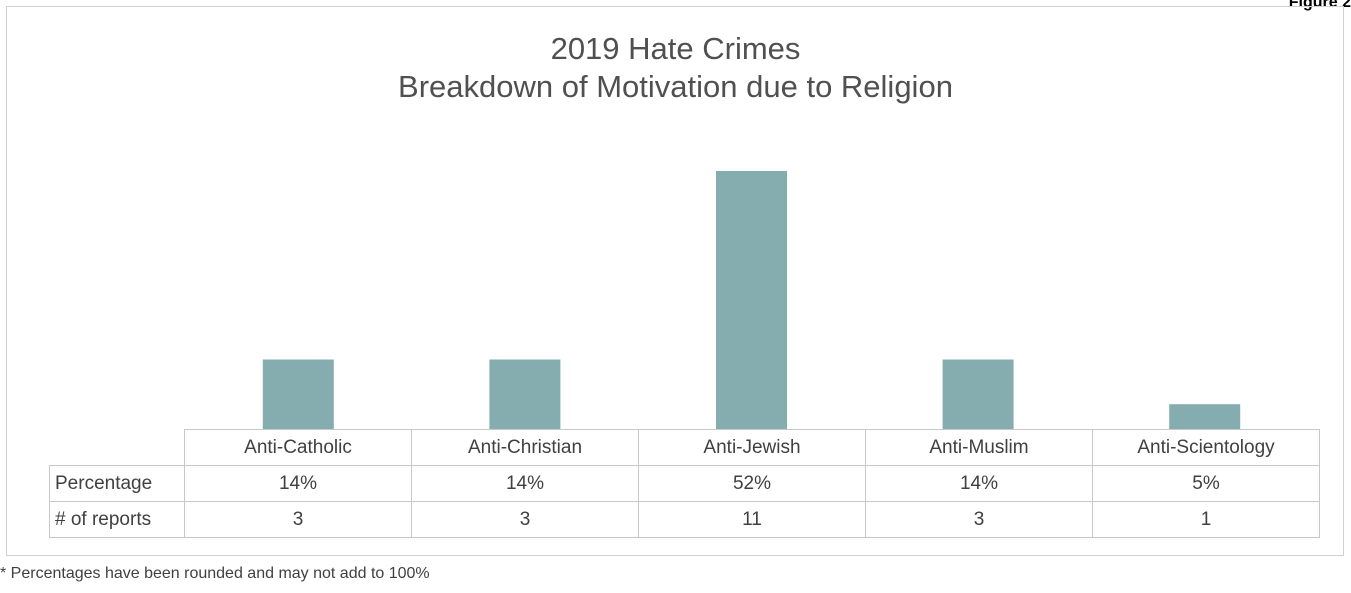 Image resolution: width=1351 pixels, height=593 pixels. What do you see at coordinates (525, 394) in the screenshot?
I see `bar-anti-christian` at bounding box center [525, 394].